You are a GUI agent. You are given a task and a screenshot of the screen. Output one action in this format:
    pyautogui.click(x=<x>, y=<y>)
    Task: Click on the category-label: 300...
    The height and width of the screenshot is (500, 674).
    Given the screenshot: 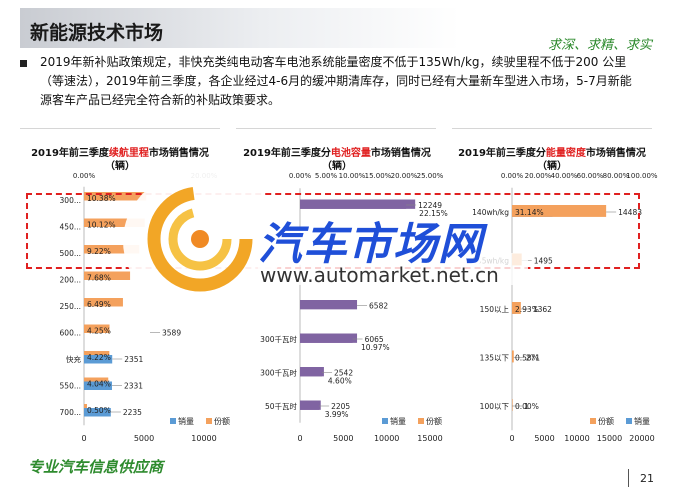 What is the action you would take?
    pyautogui.click(x=70, y=200)
    